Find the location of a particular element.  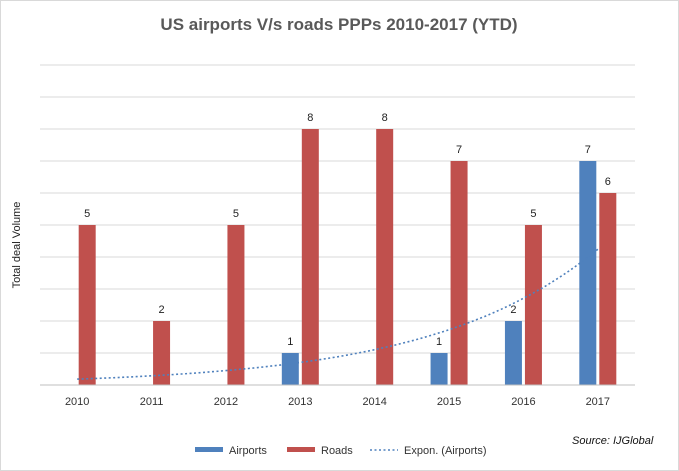

bar-airports-2017 is located at coordinates (588, 273).